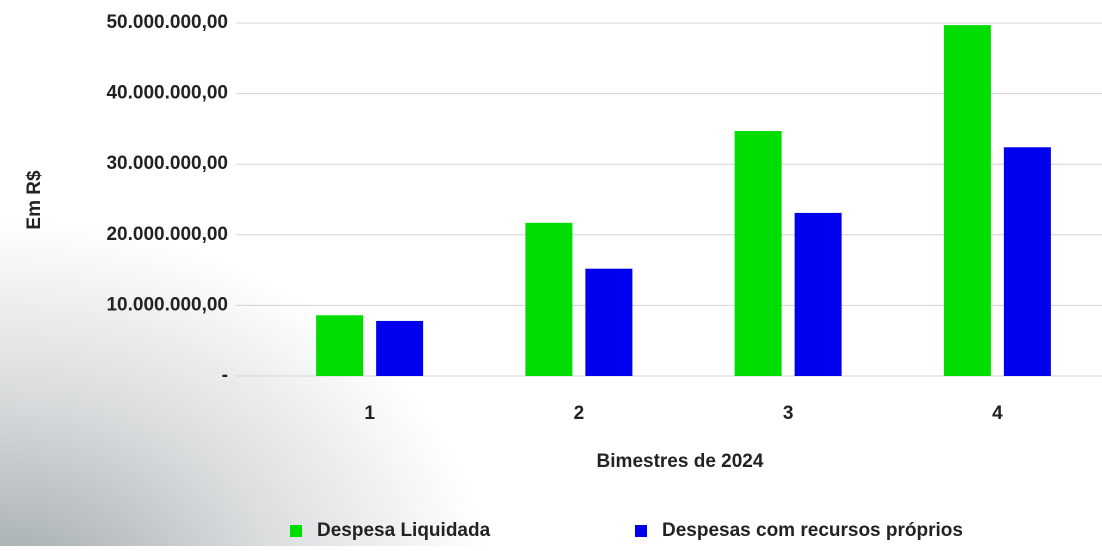 The height and width of the screenshot is (551, 1102). I want to click on y-tick-label: 40.000.000,00, so click(167, 93).